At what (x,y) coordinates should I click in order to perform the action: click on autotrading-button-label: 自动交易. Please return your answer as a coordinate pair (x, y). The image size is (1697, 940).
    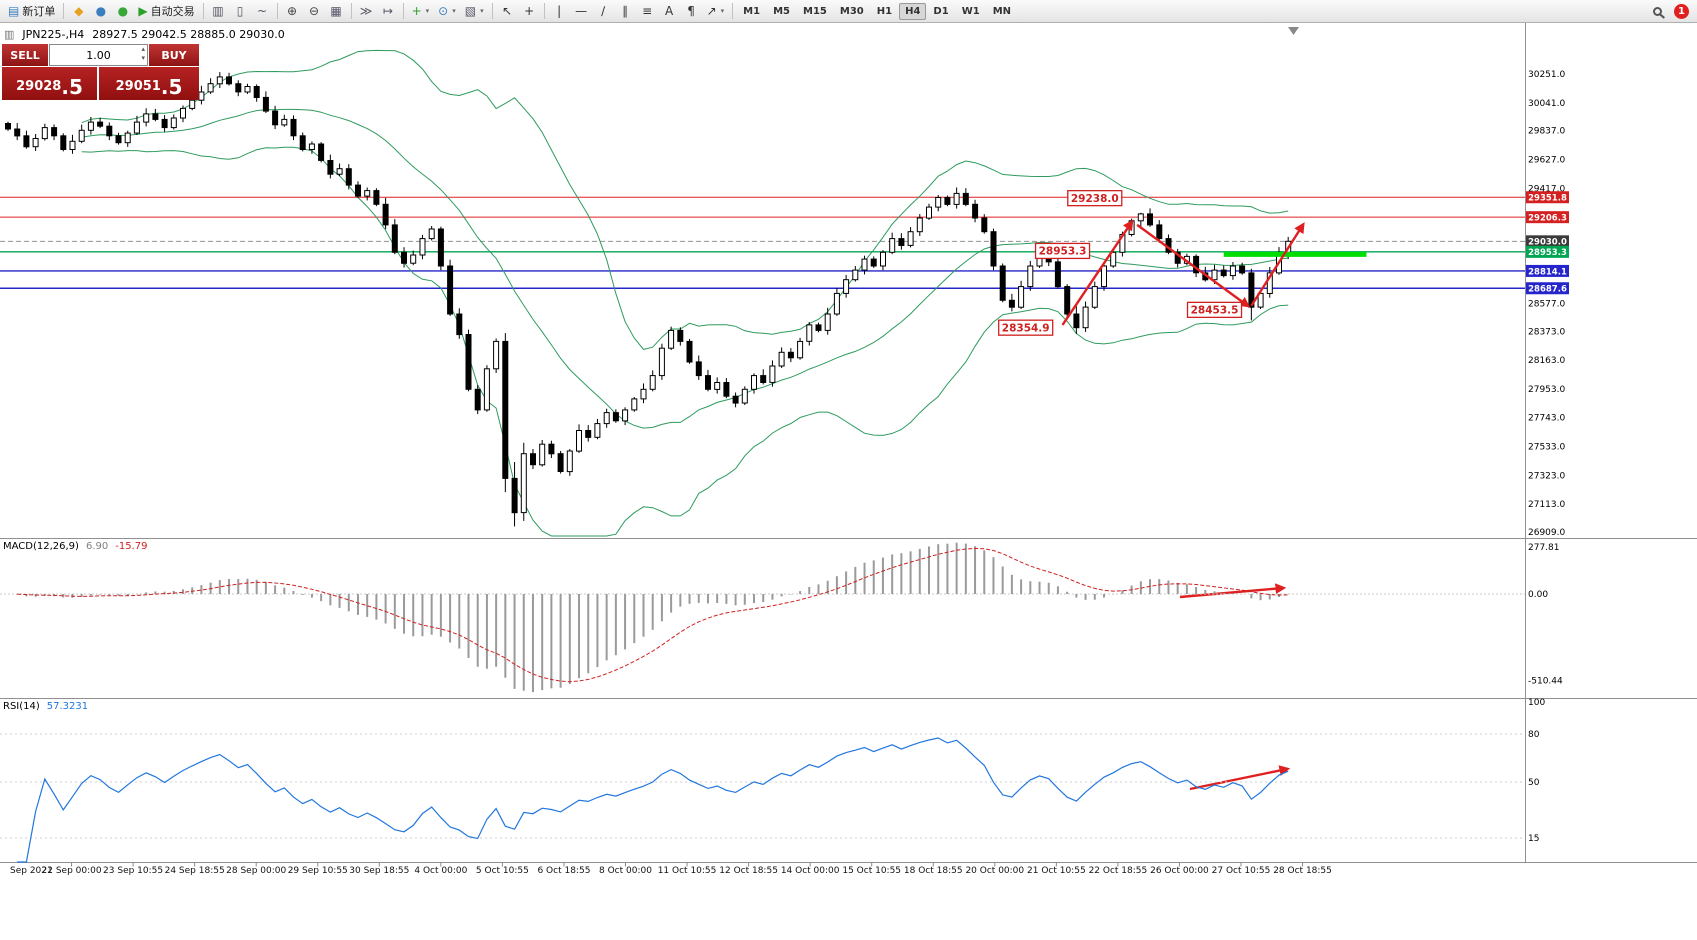
    Looking at the image, I should click on (172, 11).